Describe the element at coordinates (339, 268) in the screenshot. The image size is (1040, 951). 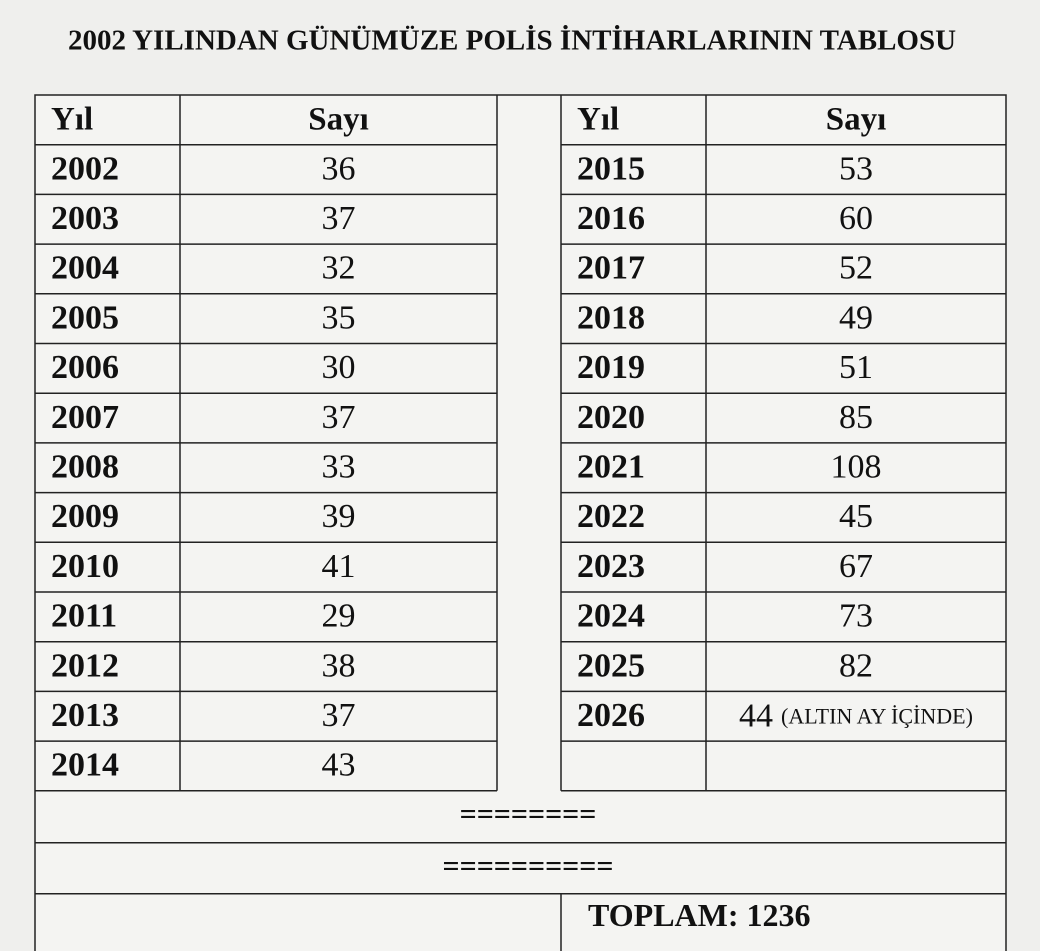
I see `count: 32` at that location.